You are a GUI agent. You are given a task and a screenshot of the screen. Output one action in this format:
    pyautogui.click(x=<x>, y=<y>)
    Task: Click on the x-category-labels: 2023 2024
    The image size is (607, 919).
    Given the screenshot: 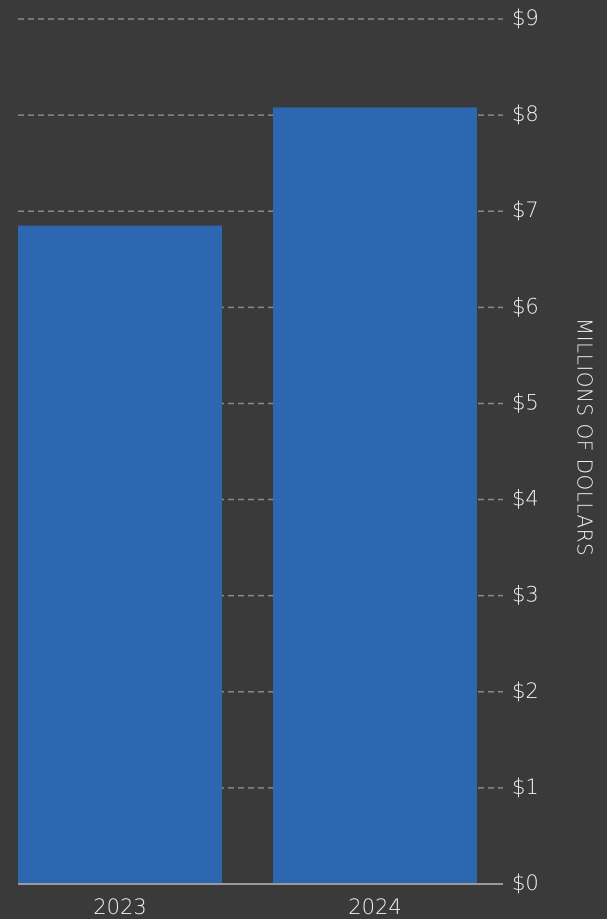 What is the action you would take?
    pyautogui.click(x=247, y=907)
    